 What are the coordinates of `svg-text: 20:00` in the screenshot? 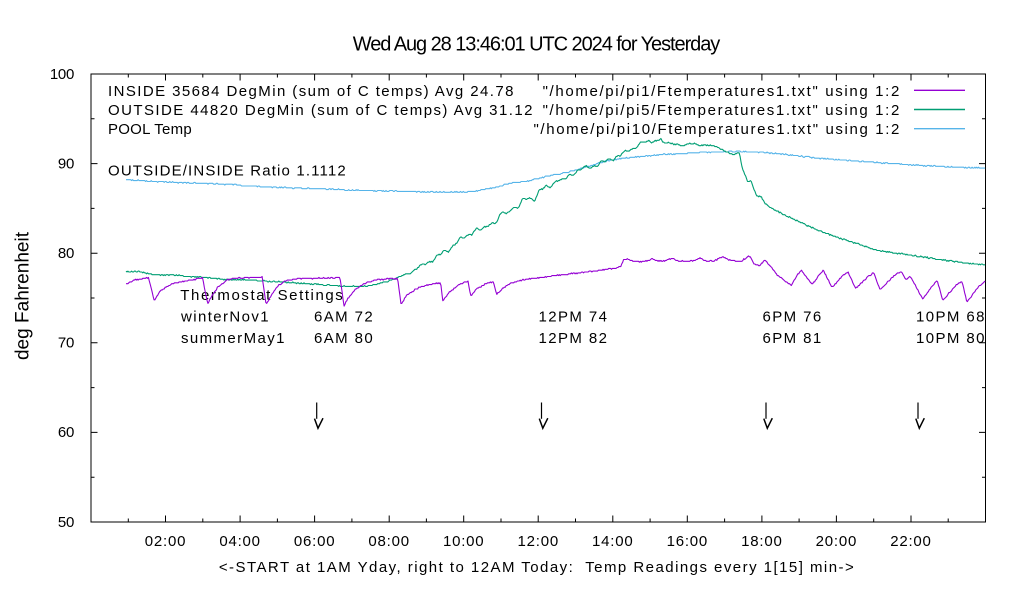 It's located at (837, 541).